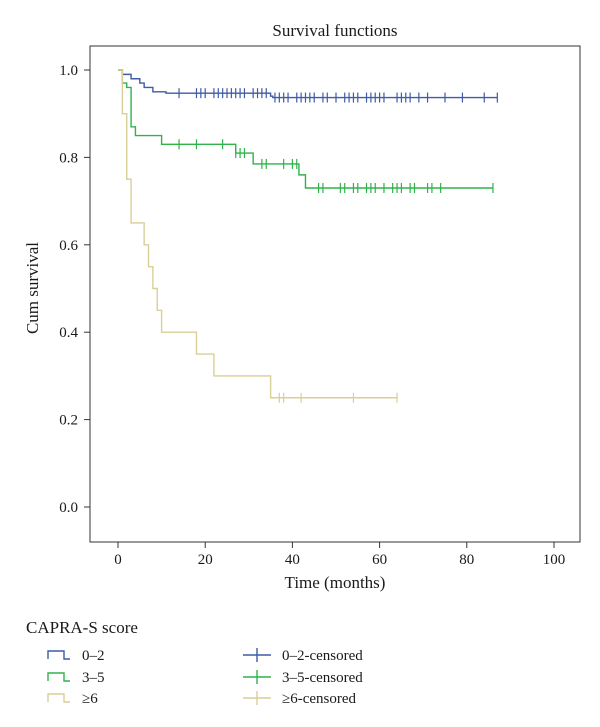  Describe the element at coordinates (335, 582) in the screenshot. I see `x-axis-label: Time (months)` at that location.